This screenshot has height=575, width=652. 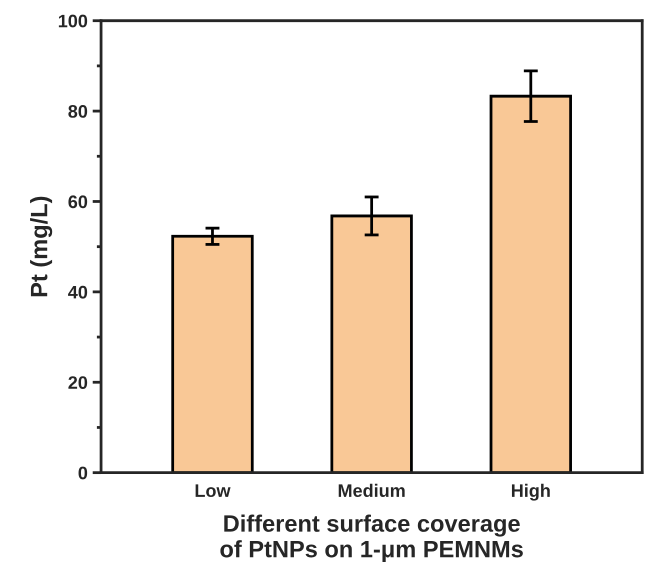 I want to click on y-tick-label: 0, so click(x=83, y=473).